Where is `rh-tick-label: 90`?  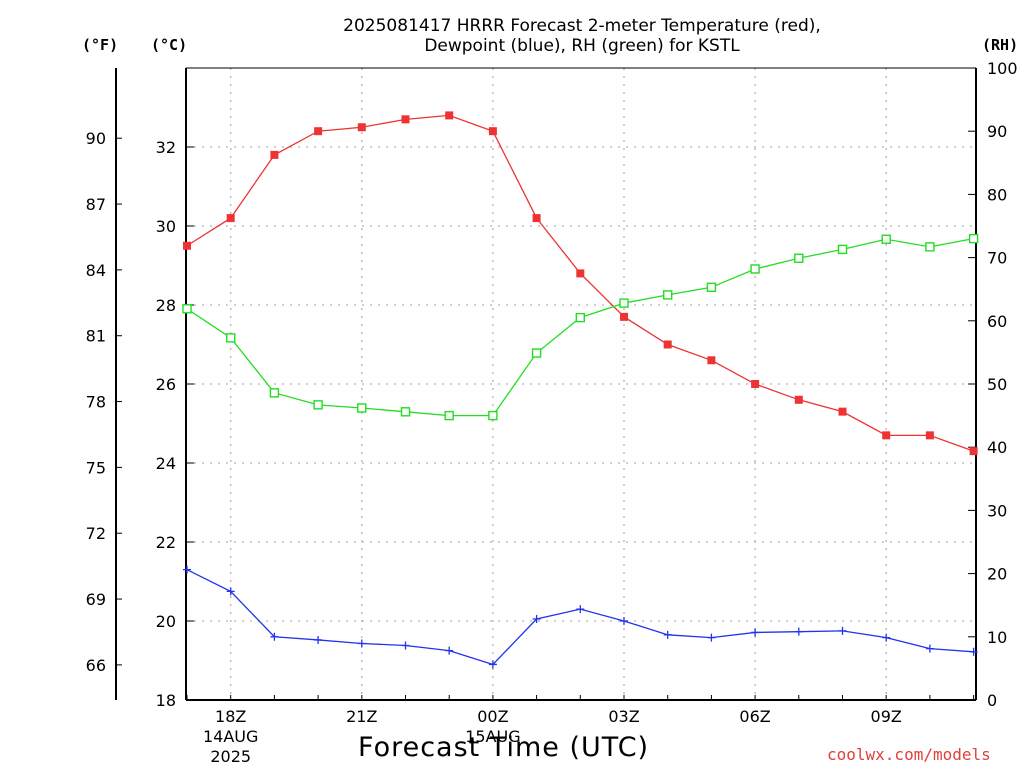
rh-tick-label: 90 is located at coordinates (997, 131).